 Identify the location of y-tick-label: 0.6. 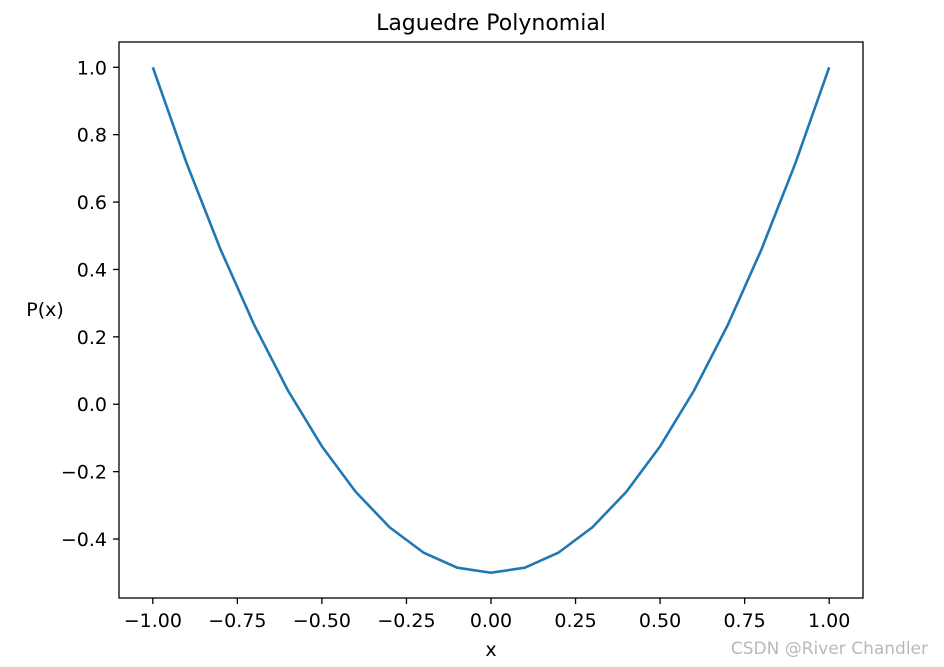
(92, 203).